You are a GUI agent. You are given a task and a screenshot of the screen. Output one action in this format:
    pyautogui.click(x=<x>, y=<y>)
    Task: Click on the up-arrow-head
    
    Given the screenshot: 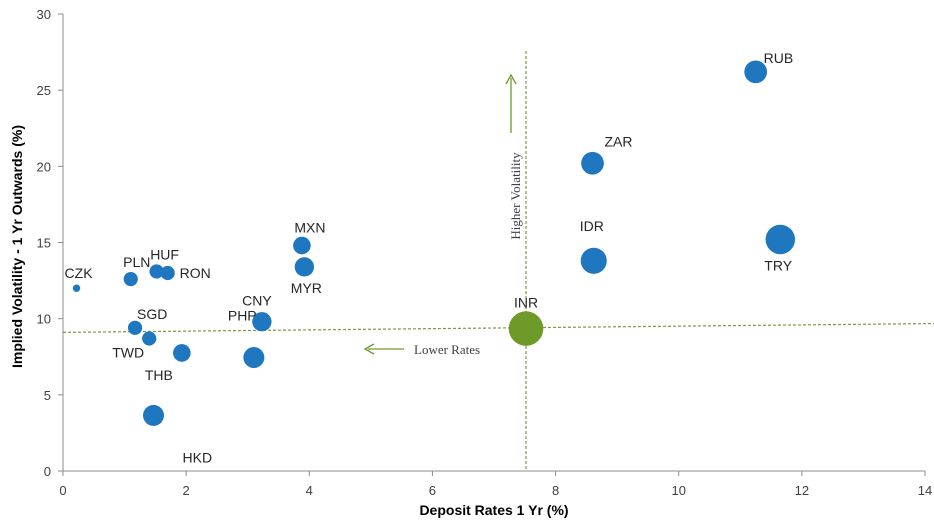 What is the action you would take?
    pyautogui.click(x=511, y=79)
    